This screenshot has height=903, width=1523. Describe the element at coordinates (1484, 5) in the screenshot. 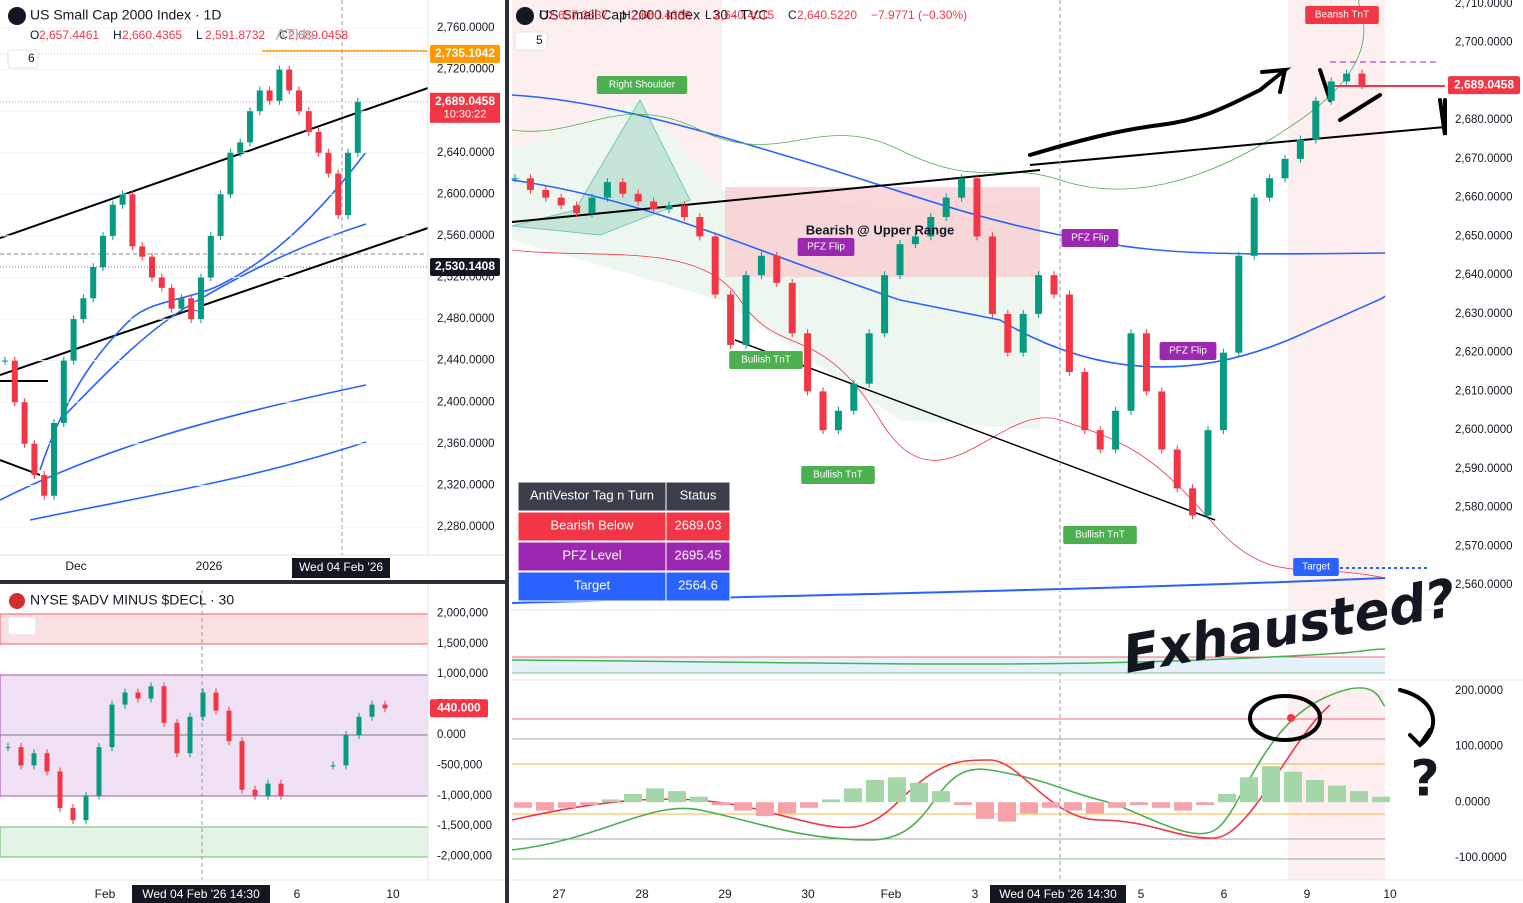

I see `y-tick-label: 2,710.0000` at that location.